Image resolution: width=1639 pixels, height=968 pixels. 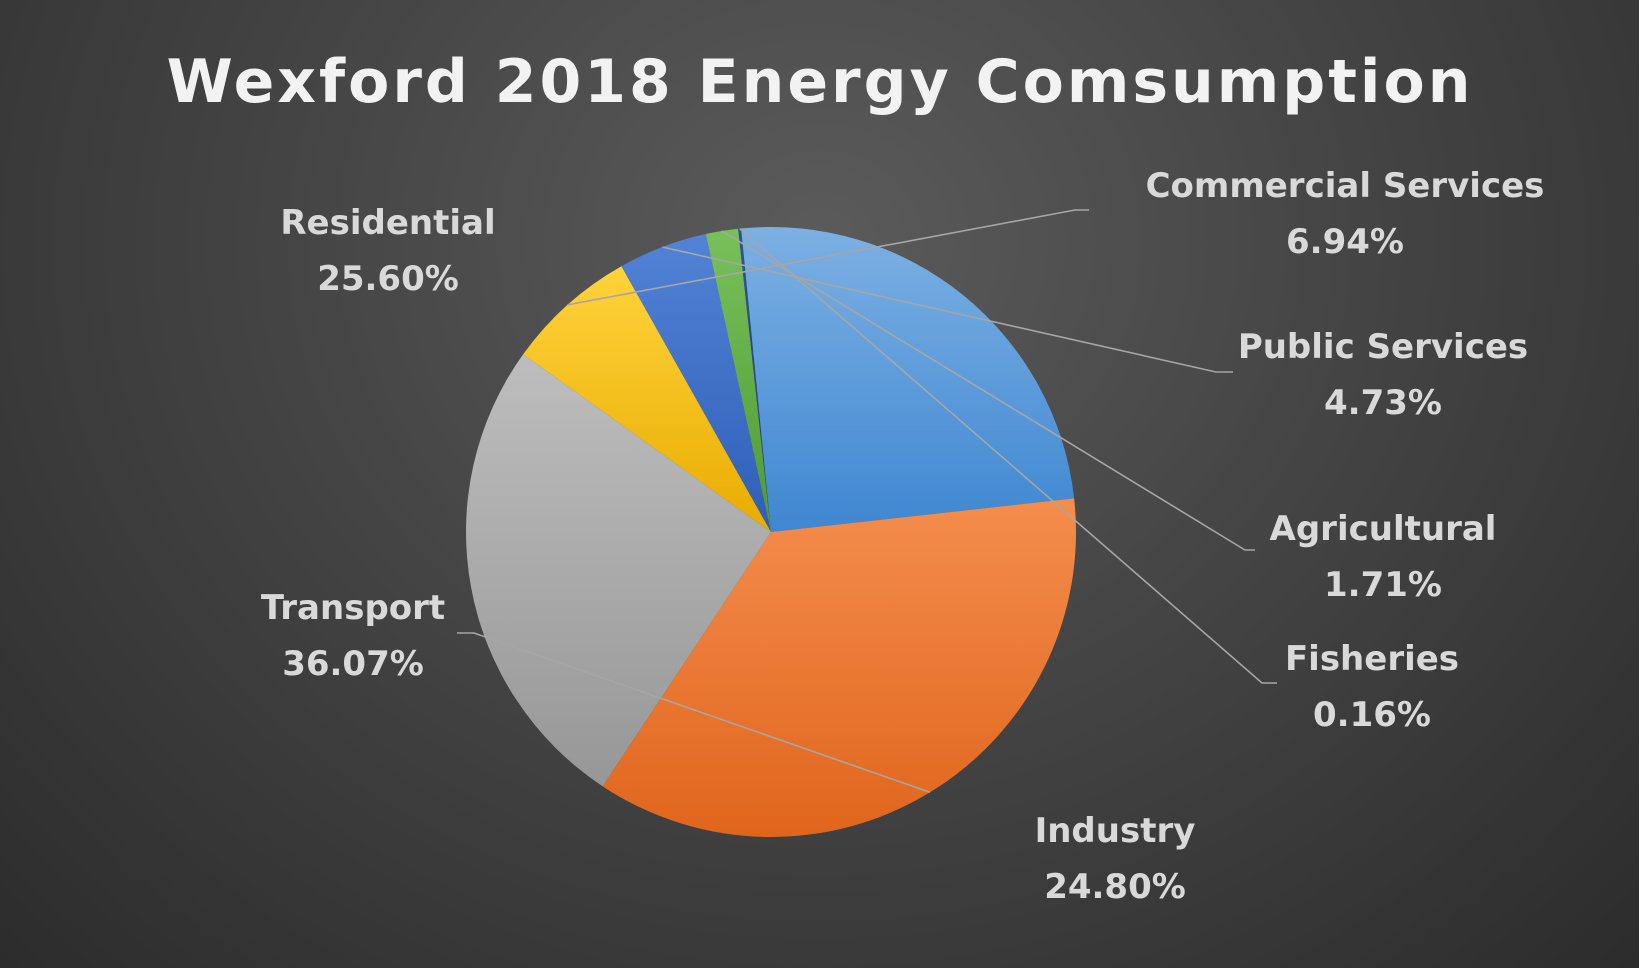 I want to click on pie-slice-transport, so click(x=839, y=667).